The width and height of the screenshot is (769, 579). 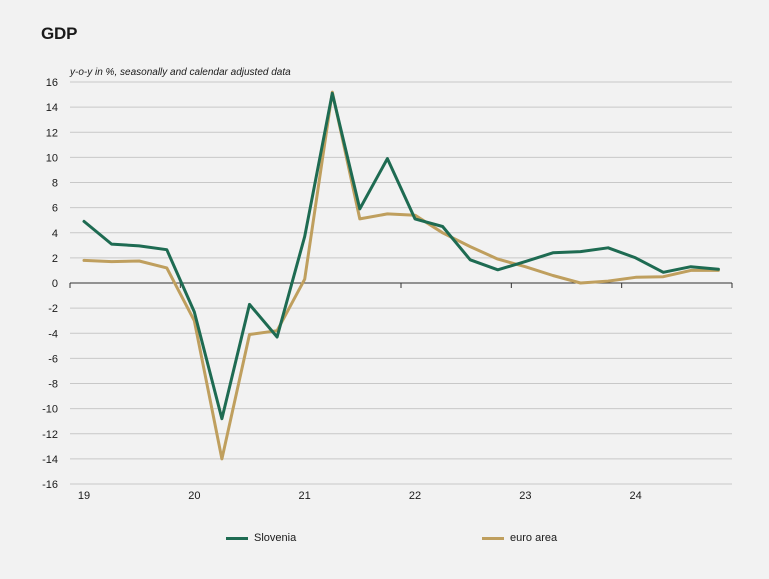 What do you see at coordinates (525, 496) in the screenshot?
I see `x-tick-label: 23` at bounding box center [525, 496].